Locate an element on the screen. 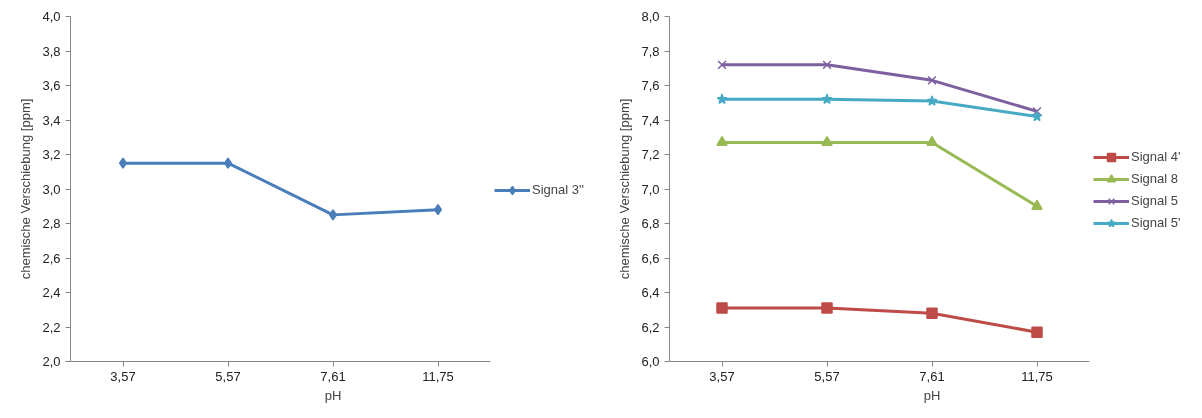 The height and width of the screenshot is (418, 1202). y-tick-label: 2,6 is located at coordinates (51, 258).